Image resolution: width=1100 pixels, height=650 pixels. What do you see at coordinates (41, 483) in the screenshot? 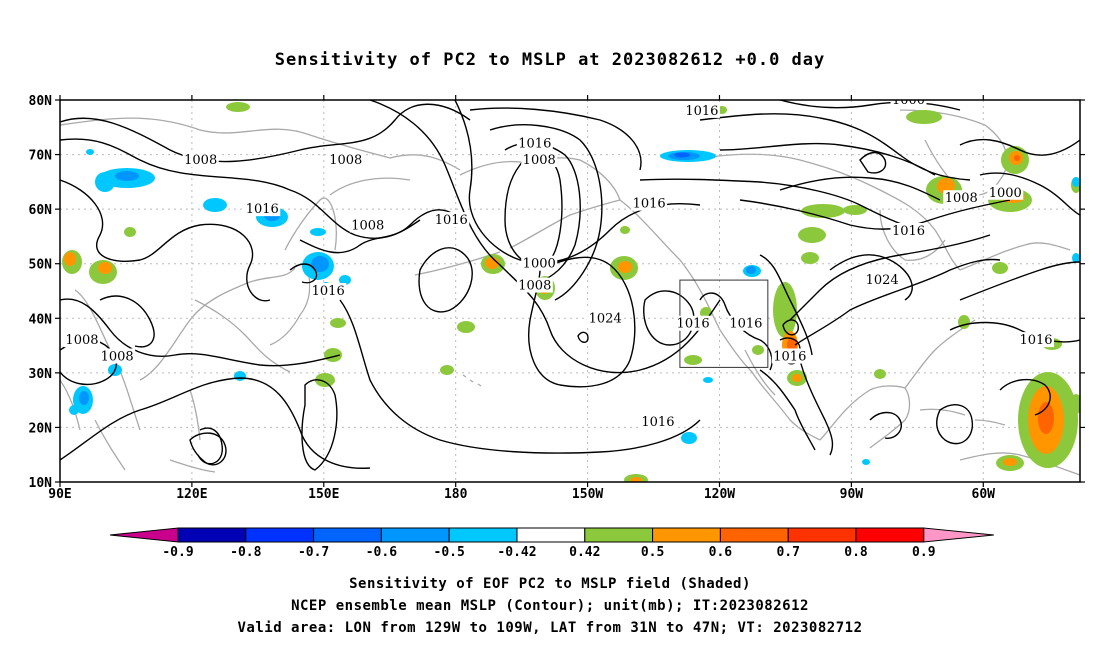
I see `lat-tick-label: 10N` at bounding box center [41, 483].